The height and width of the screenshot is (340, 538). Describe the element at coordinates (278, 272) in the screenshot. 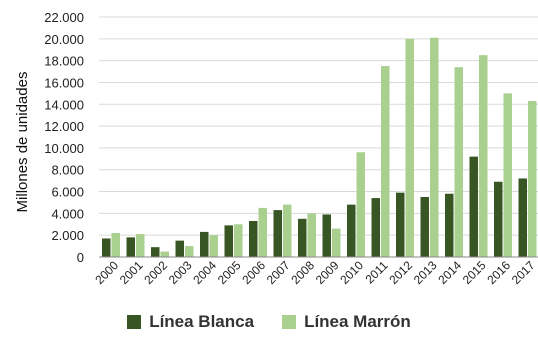

I see `x-tick-label: 2007` at that location.